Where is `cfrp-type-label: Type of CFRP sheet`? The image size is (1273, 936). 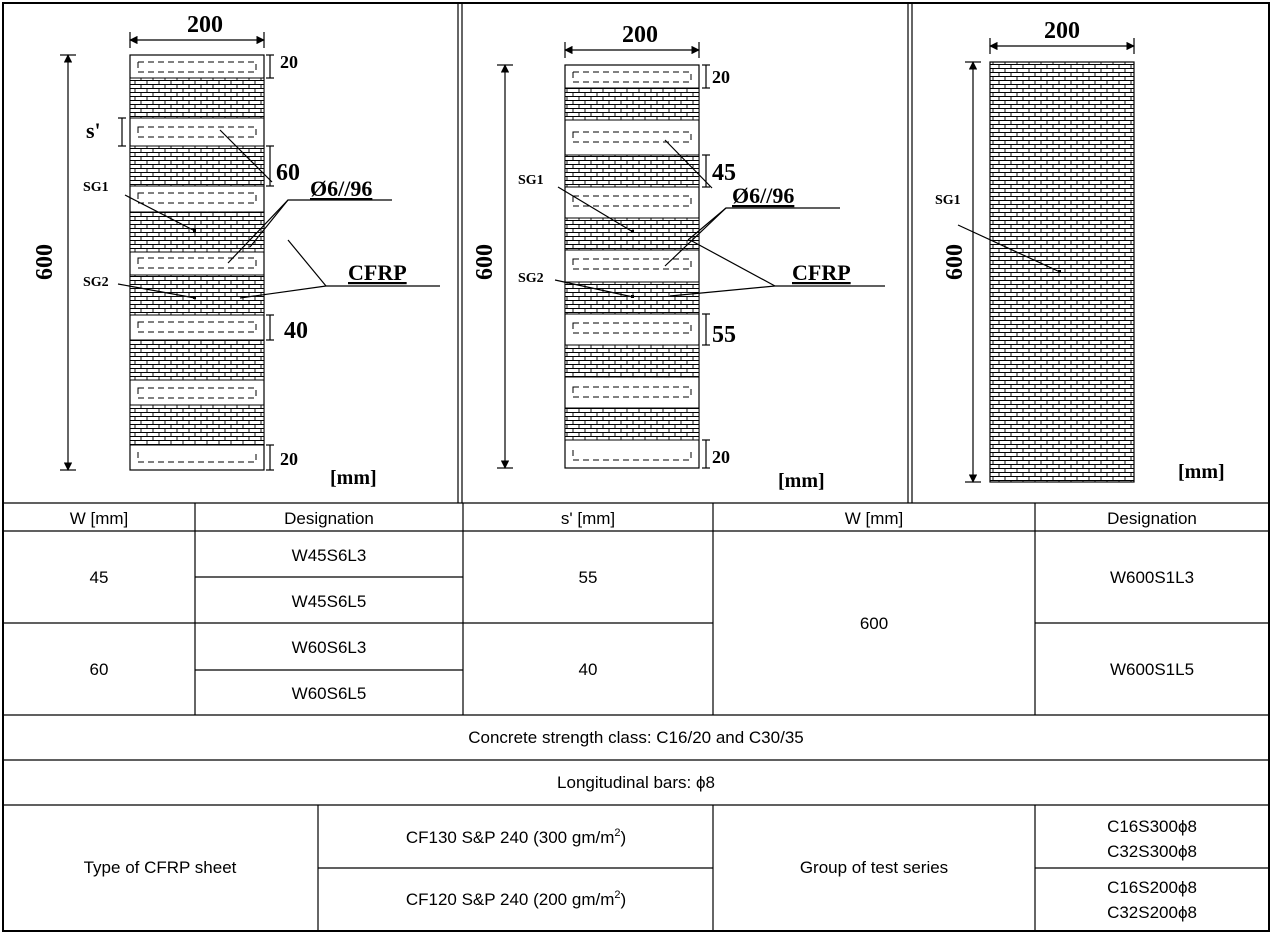 cfrp-type-label: Type of CFRP sheet is located at coordinates (160, 867).